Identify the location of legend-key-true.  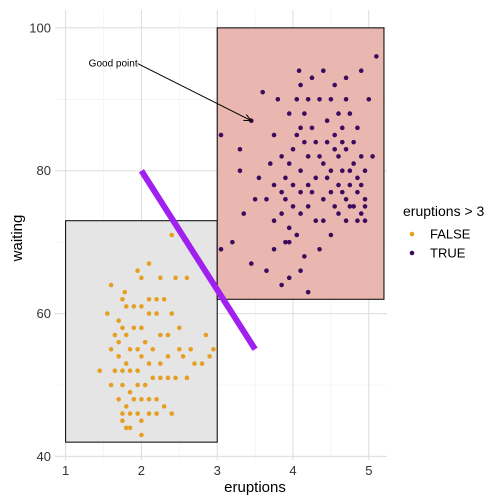
(412, 253).